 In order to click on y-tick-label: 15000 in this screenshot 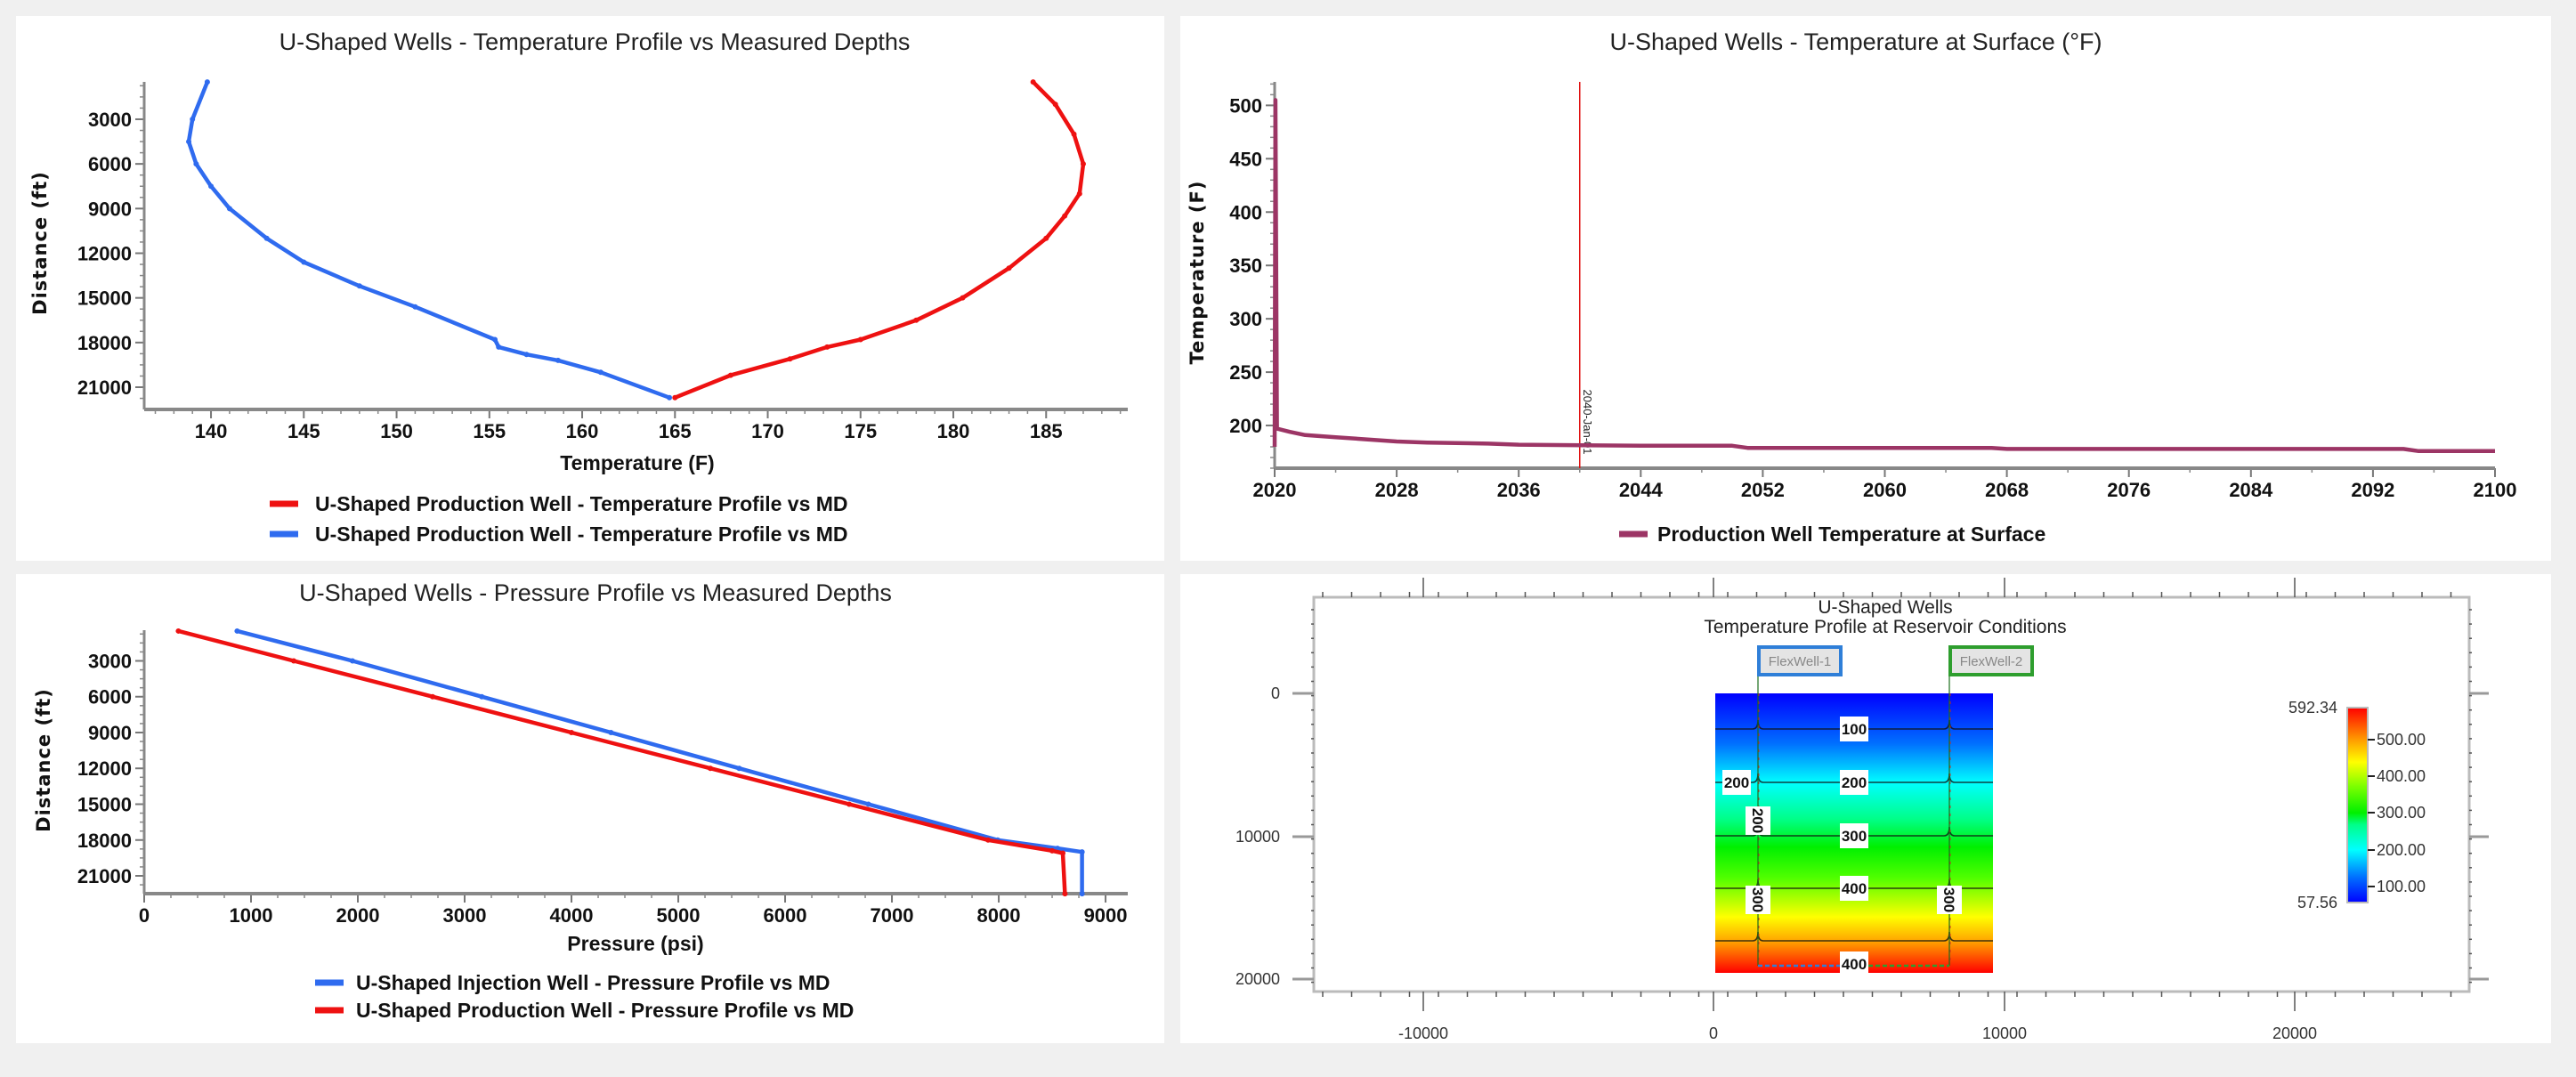, I will do `click(105, 298)`.